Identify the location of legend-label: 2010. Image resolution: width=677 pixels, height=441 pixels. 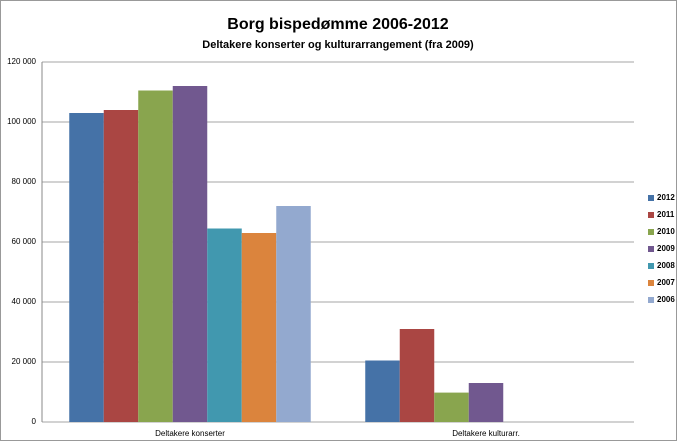
(666, 231).